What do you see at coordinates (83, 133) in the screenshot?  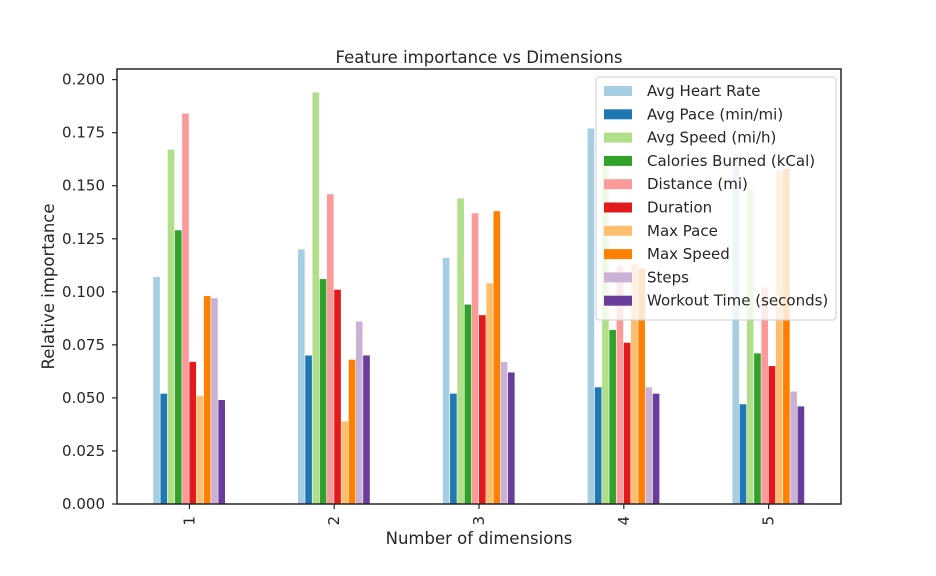 I see `y-tick-label: 0.175` at bounding box center [83, 133].